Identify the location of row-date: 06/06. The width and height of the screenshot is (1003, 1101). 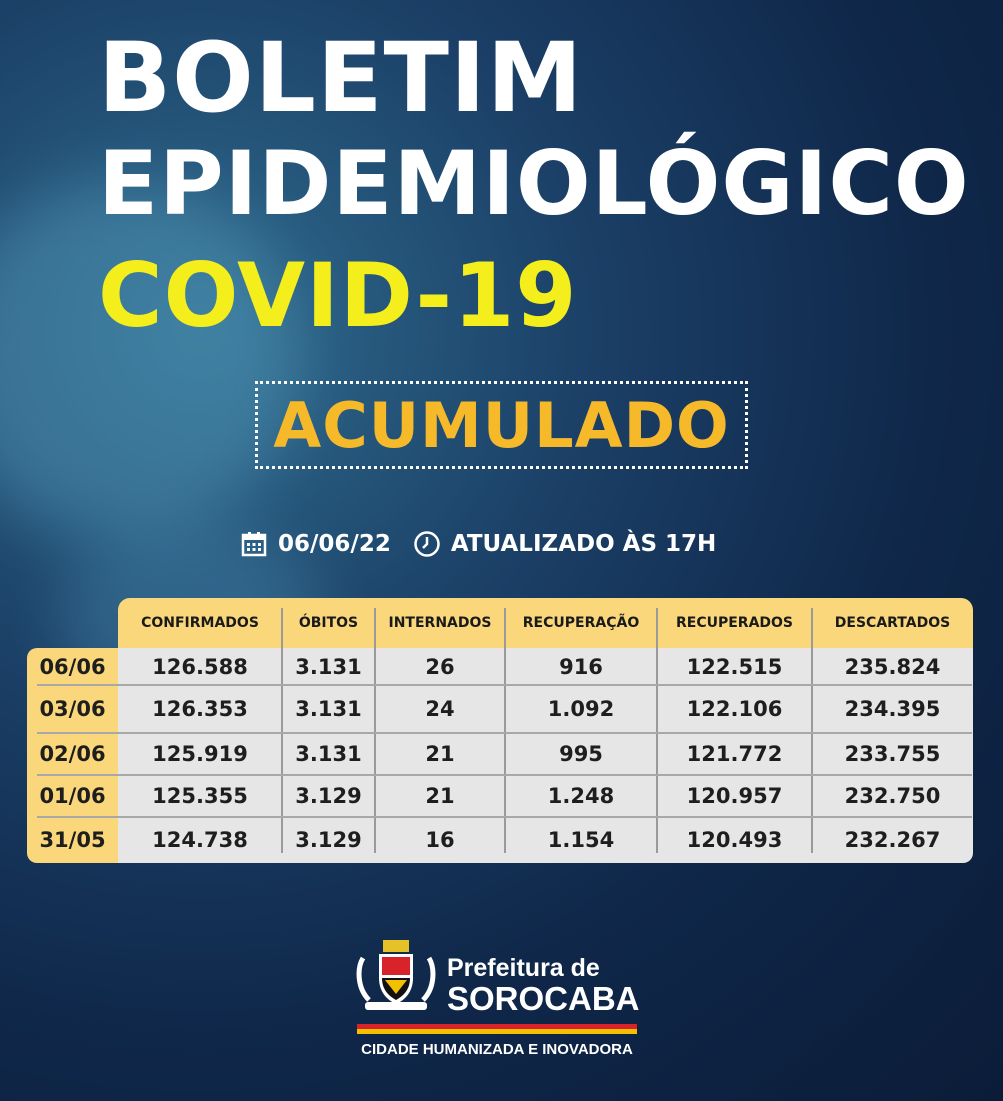
(72, 666).